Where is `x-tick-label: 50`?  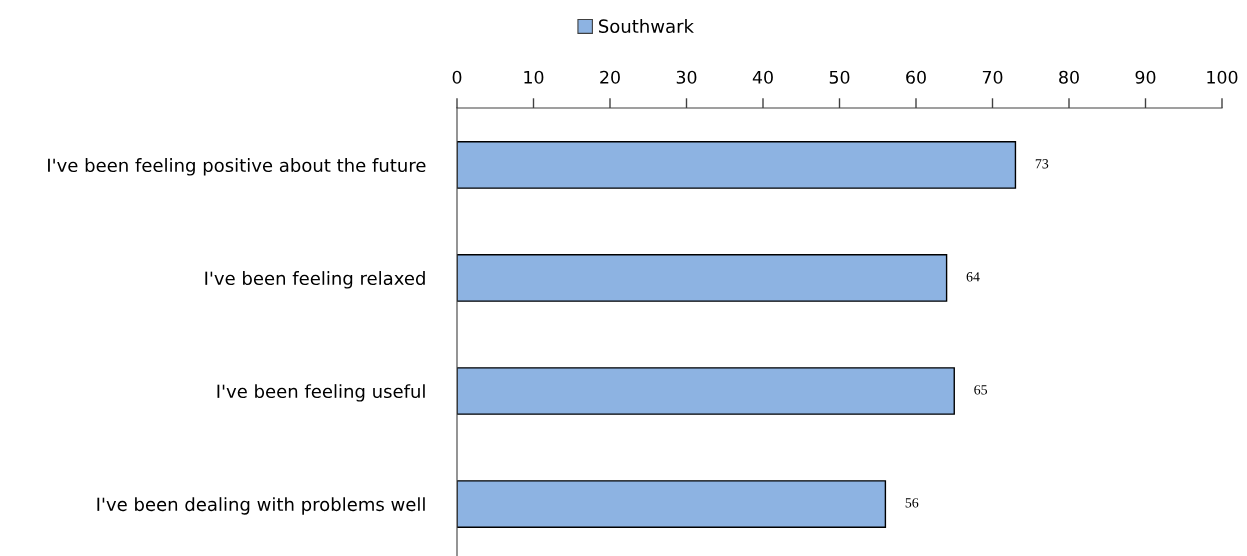 x-tick-label: 50 is located at coordinates (839, 77).